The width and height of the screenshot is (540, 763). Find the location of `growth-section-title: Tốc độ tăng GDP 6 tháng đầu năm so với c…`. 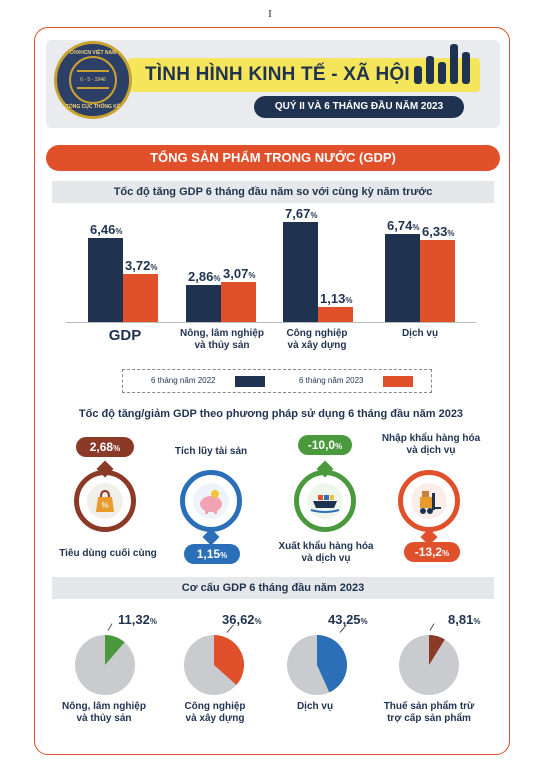

growth-section-title: Tốc độ tăng GDP 6 tháng đầu năm so với c… is located at coordinates (273, 192).